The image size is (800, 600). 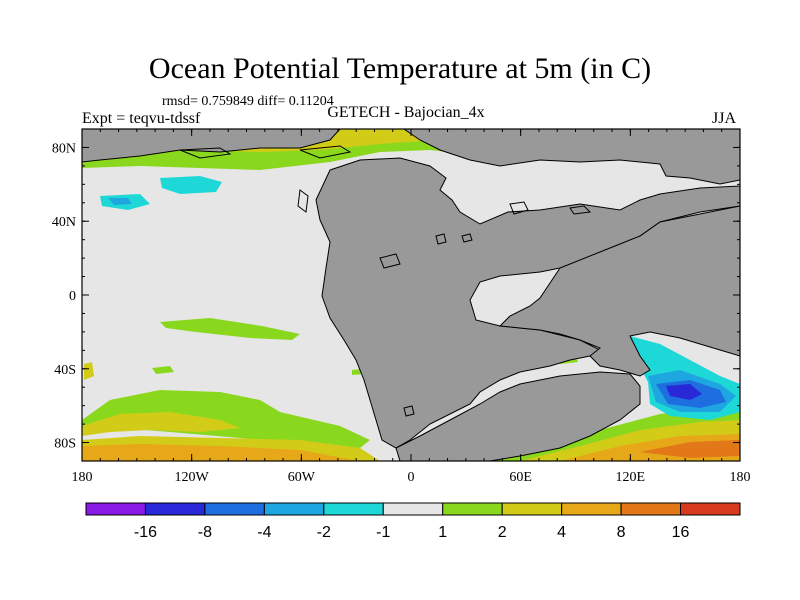 I want to click on anomaly-region-southeast-band-peak, so click(x=690, y=449).